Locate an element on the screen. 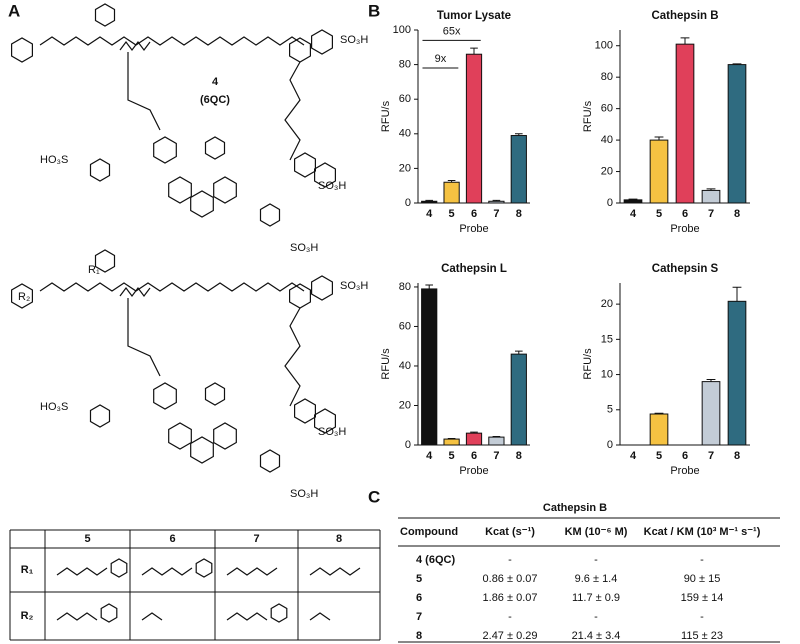  table-cell: 11.7 ± 0.9 is located at coordinates (596, 598).